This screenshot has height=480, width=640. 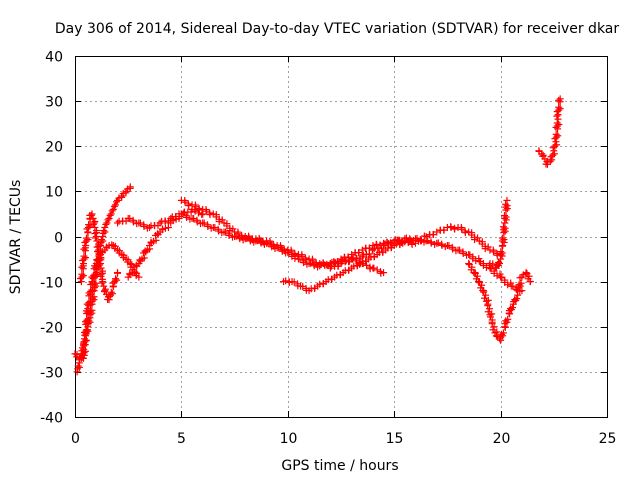 I want to click on y-tick-label: 10, so click(x=54, y=193).